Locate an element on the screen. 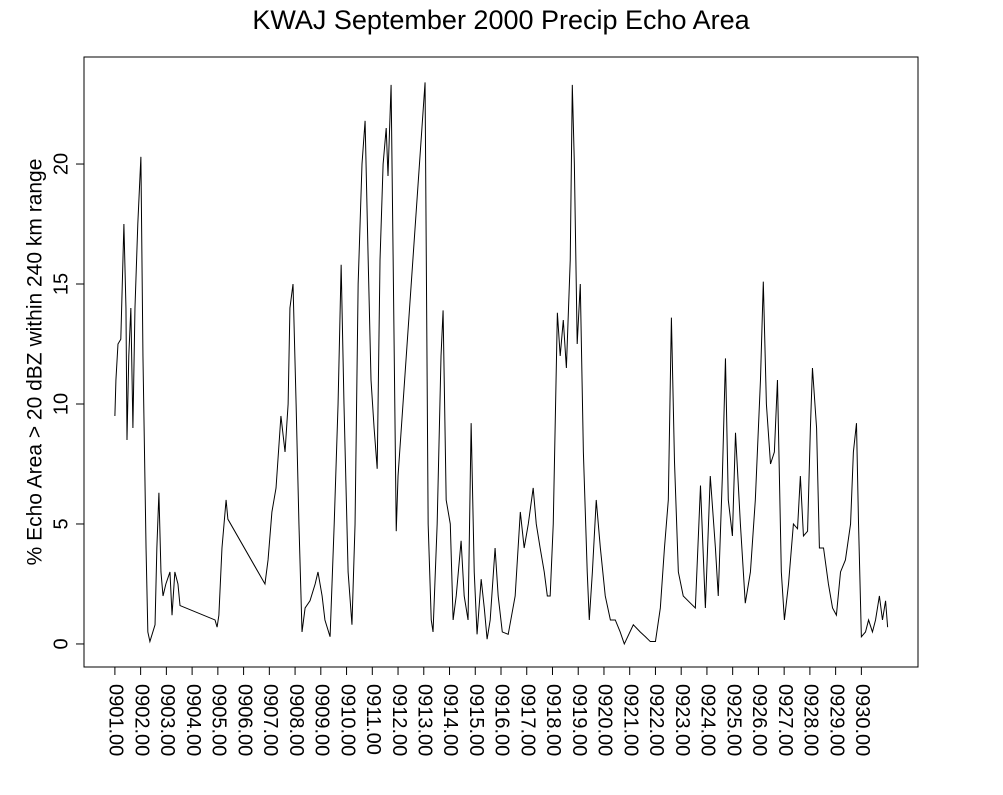 The height and width of the screenshot is (795, 1003). y-axis-label: % Echo Area > 20 dBZ within 240 km range is located at coordinates (35, 362).